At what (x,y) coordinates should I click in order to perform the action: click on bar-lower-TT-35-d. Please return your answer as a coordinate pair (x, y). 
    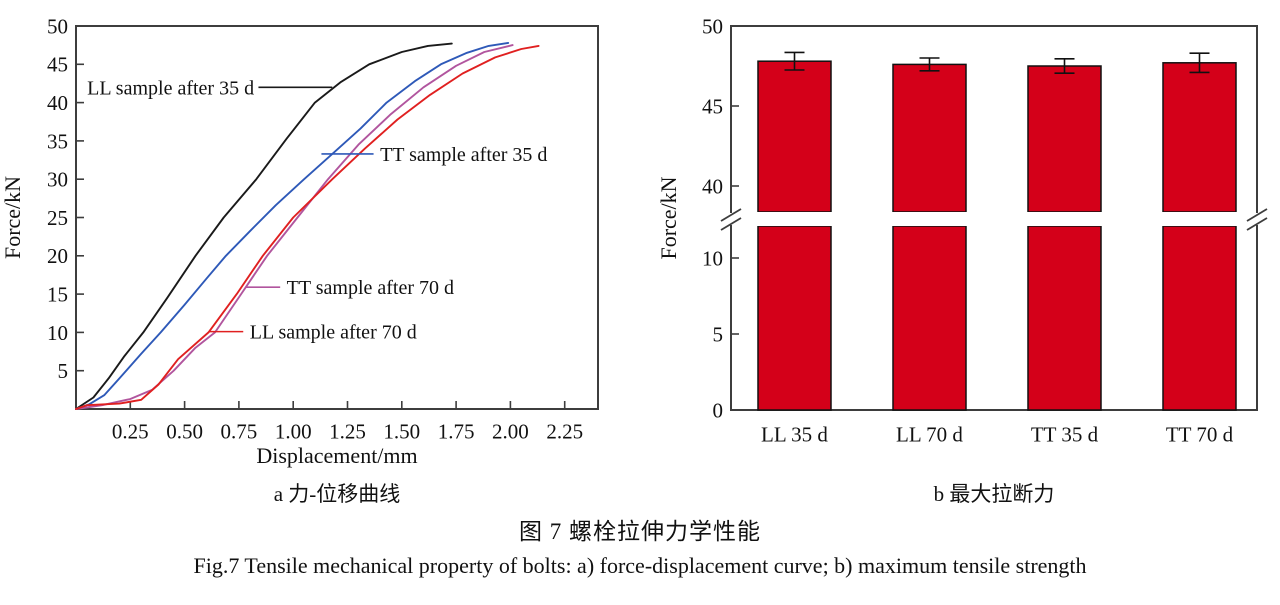
    Looking at the image, I should click on (1064, 318).